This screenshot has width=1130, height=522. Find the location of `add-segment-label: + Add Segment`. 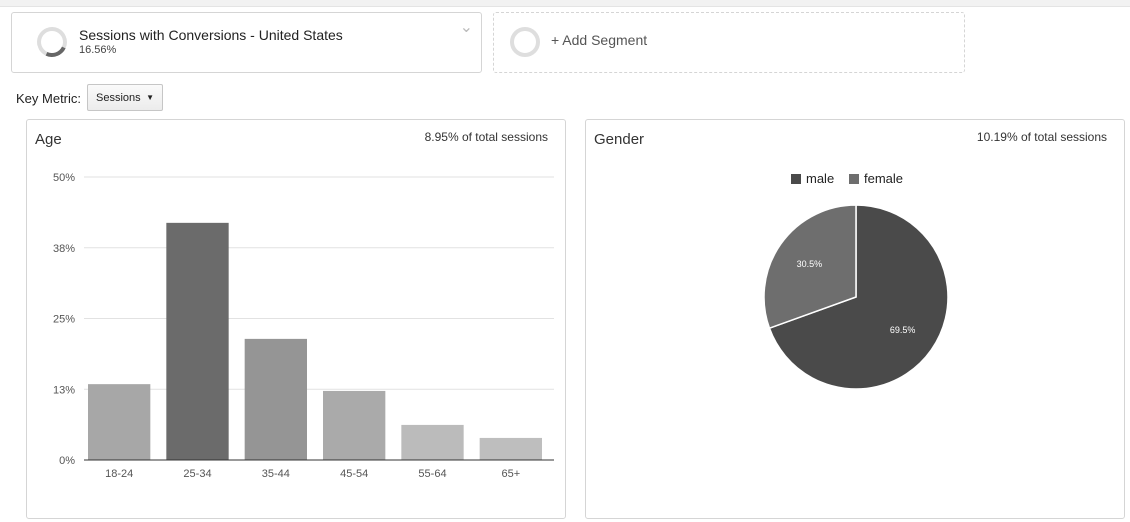

add-segment-label: + Add Segment is located at coordinates (599, 40).